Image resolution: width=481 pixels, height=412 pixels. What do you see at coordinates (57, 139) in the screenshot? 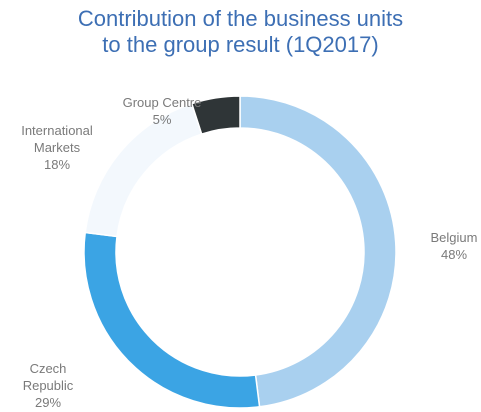
I see `segment-label: International Markets` at bounding box center [57, 139].